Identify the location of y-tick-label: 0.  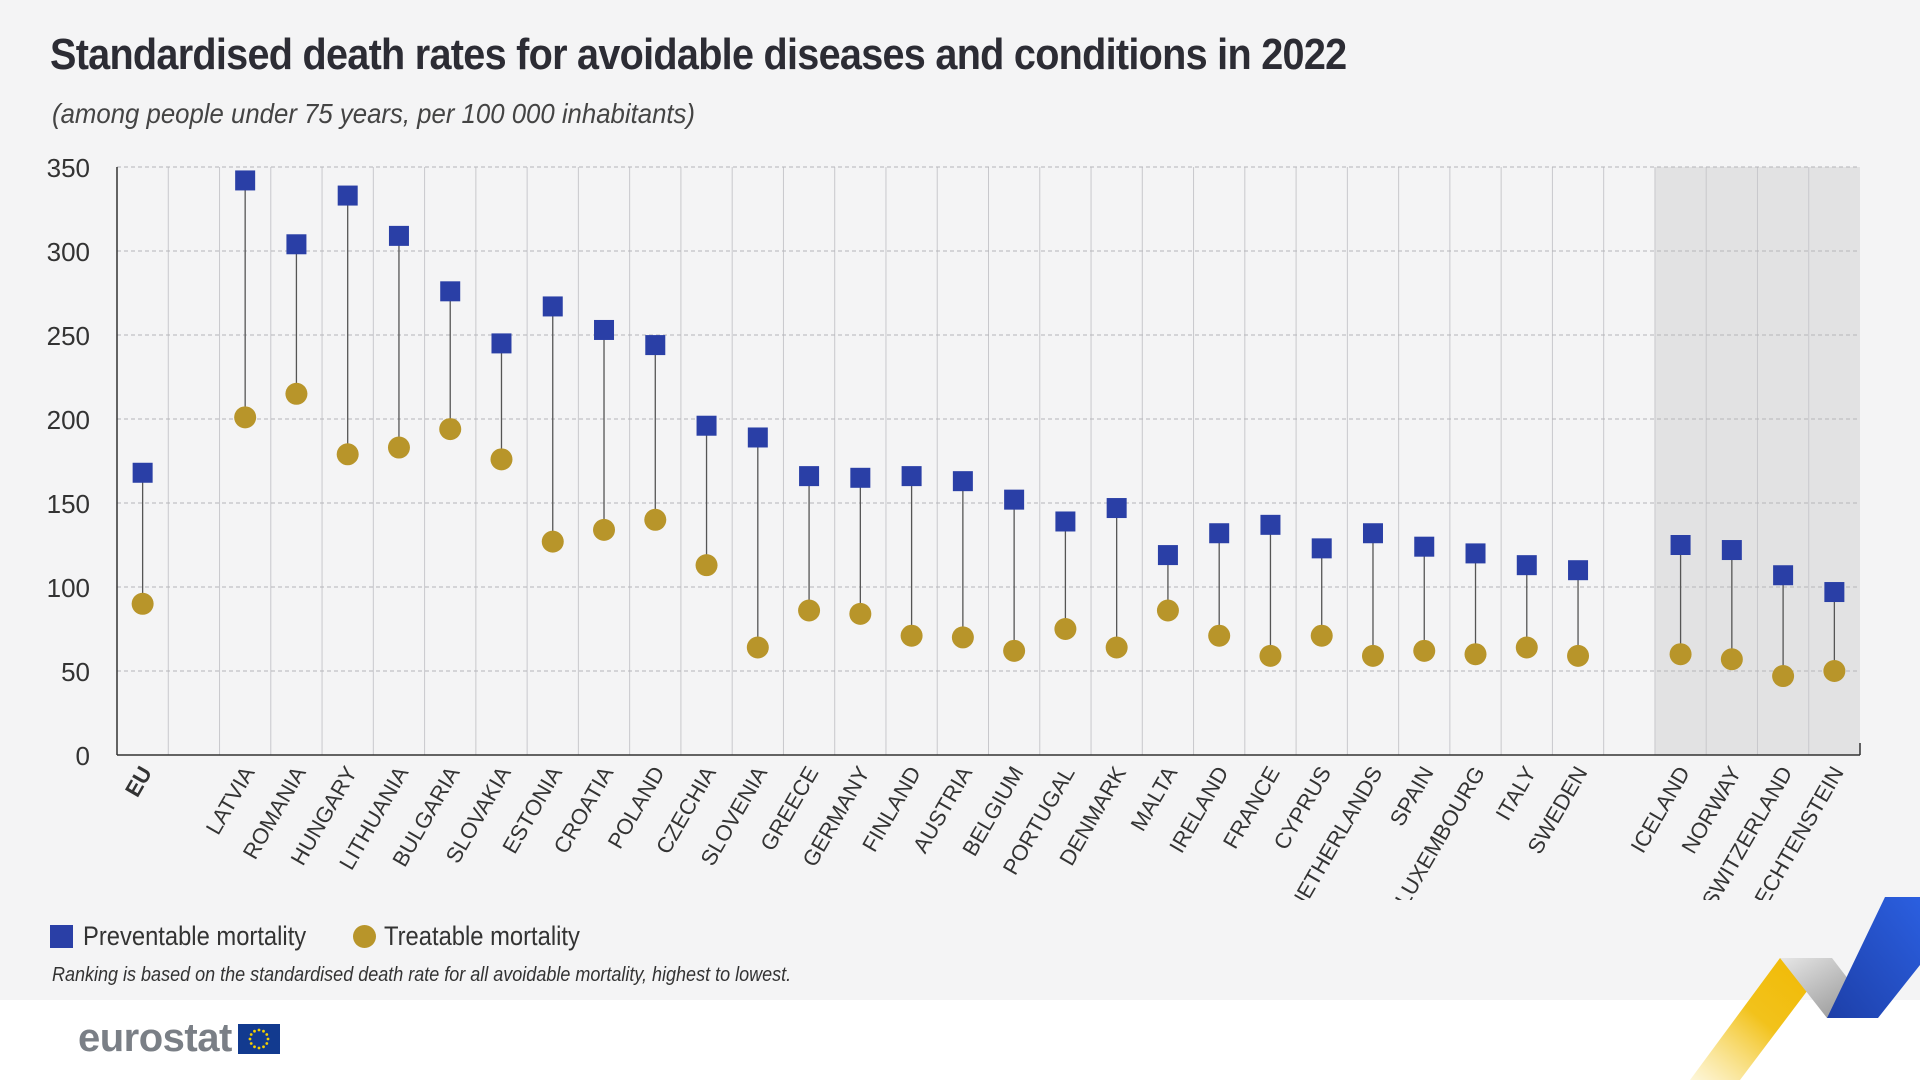
(83, 756).